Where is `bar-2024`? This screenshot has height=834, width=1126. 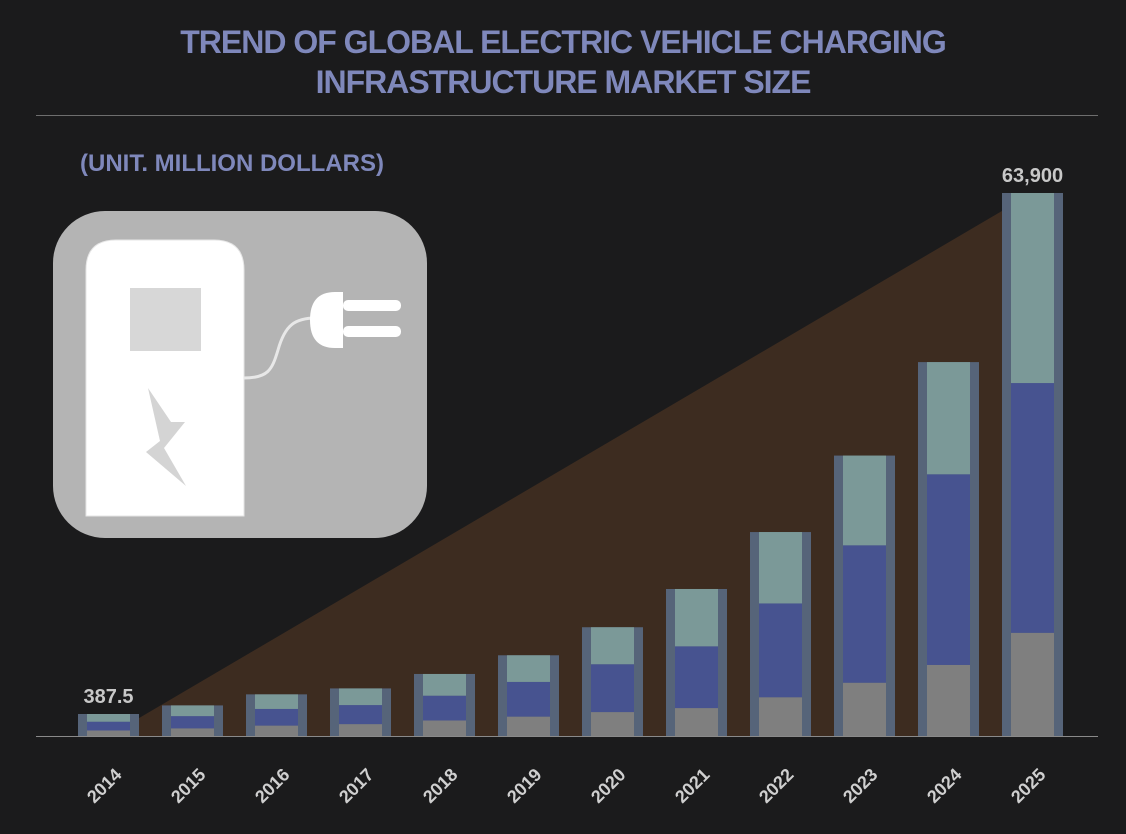 bar-2024 is located at coordinates (948, 549).